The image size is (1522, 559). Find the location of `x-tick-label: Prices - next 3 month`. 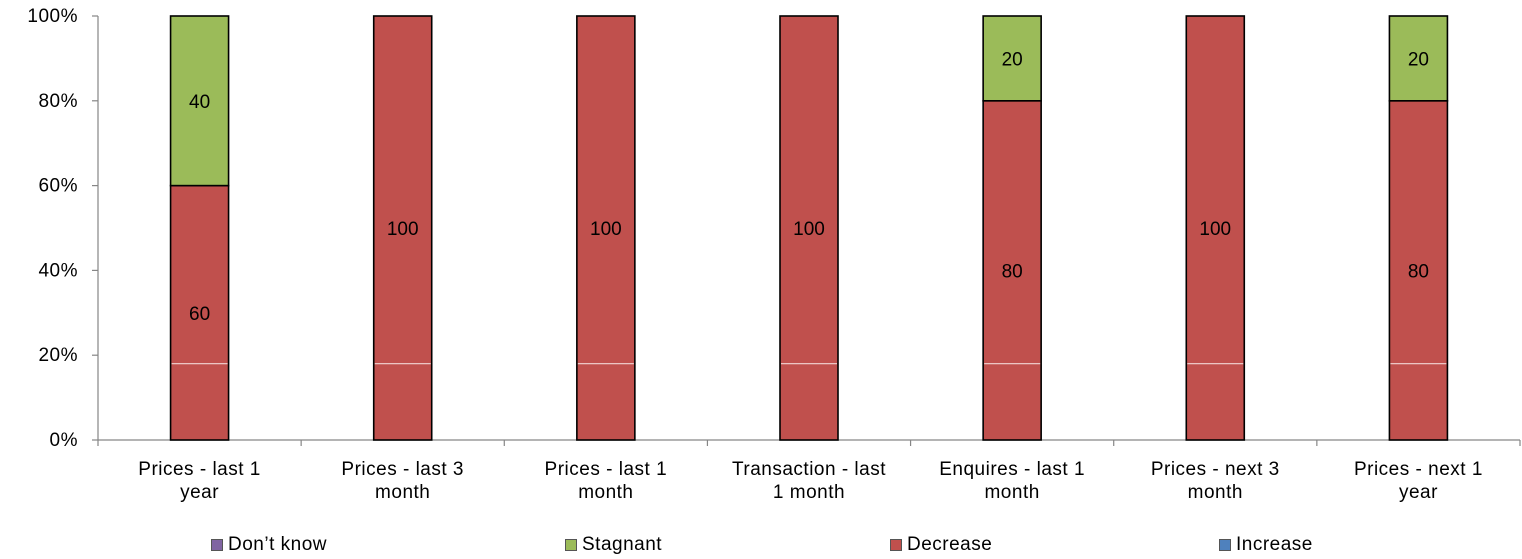

x-tick-label: Prices - next 3 month is located at coordinates (1215, 481).